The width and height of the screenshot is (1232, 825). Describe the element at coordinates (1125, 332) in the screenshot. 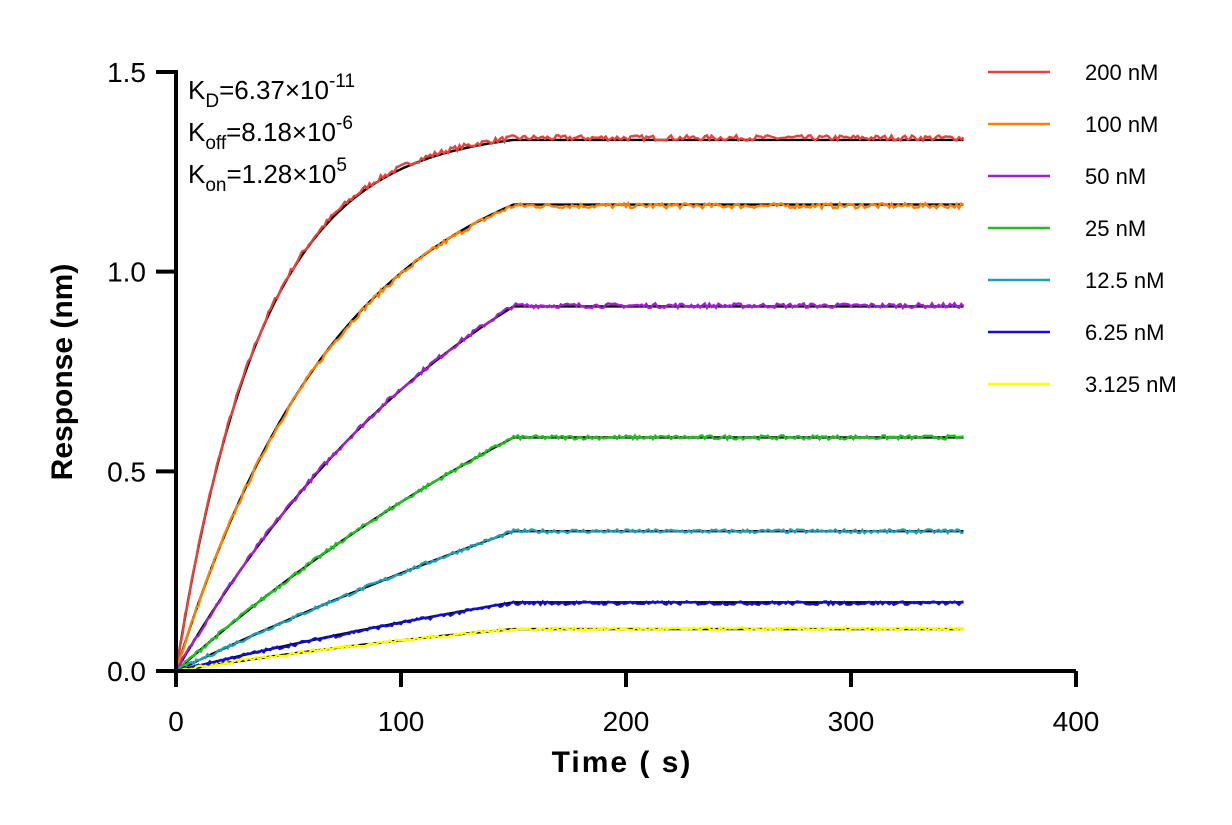

I see `legend-label: 6.25 nM` at that location.